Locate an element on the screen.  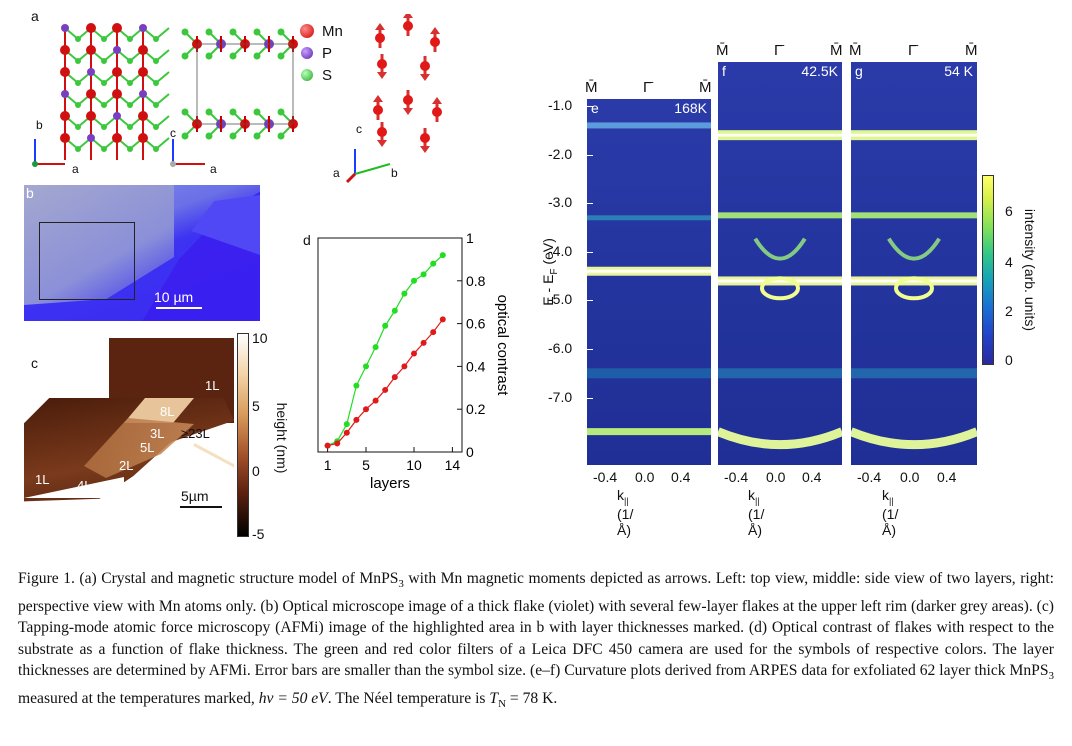
arpes-panel-letter: f is located at coordinates (724, 71).